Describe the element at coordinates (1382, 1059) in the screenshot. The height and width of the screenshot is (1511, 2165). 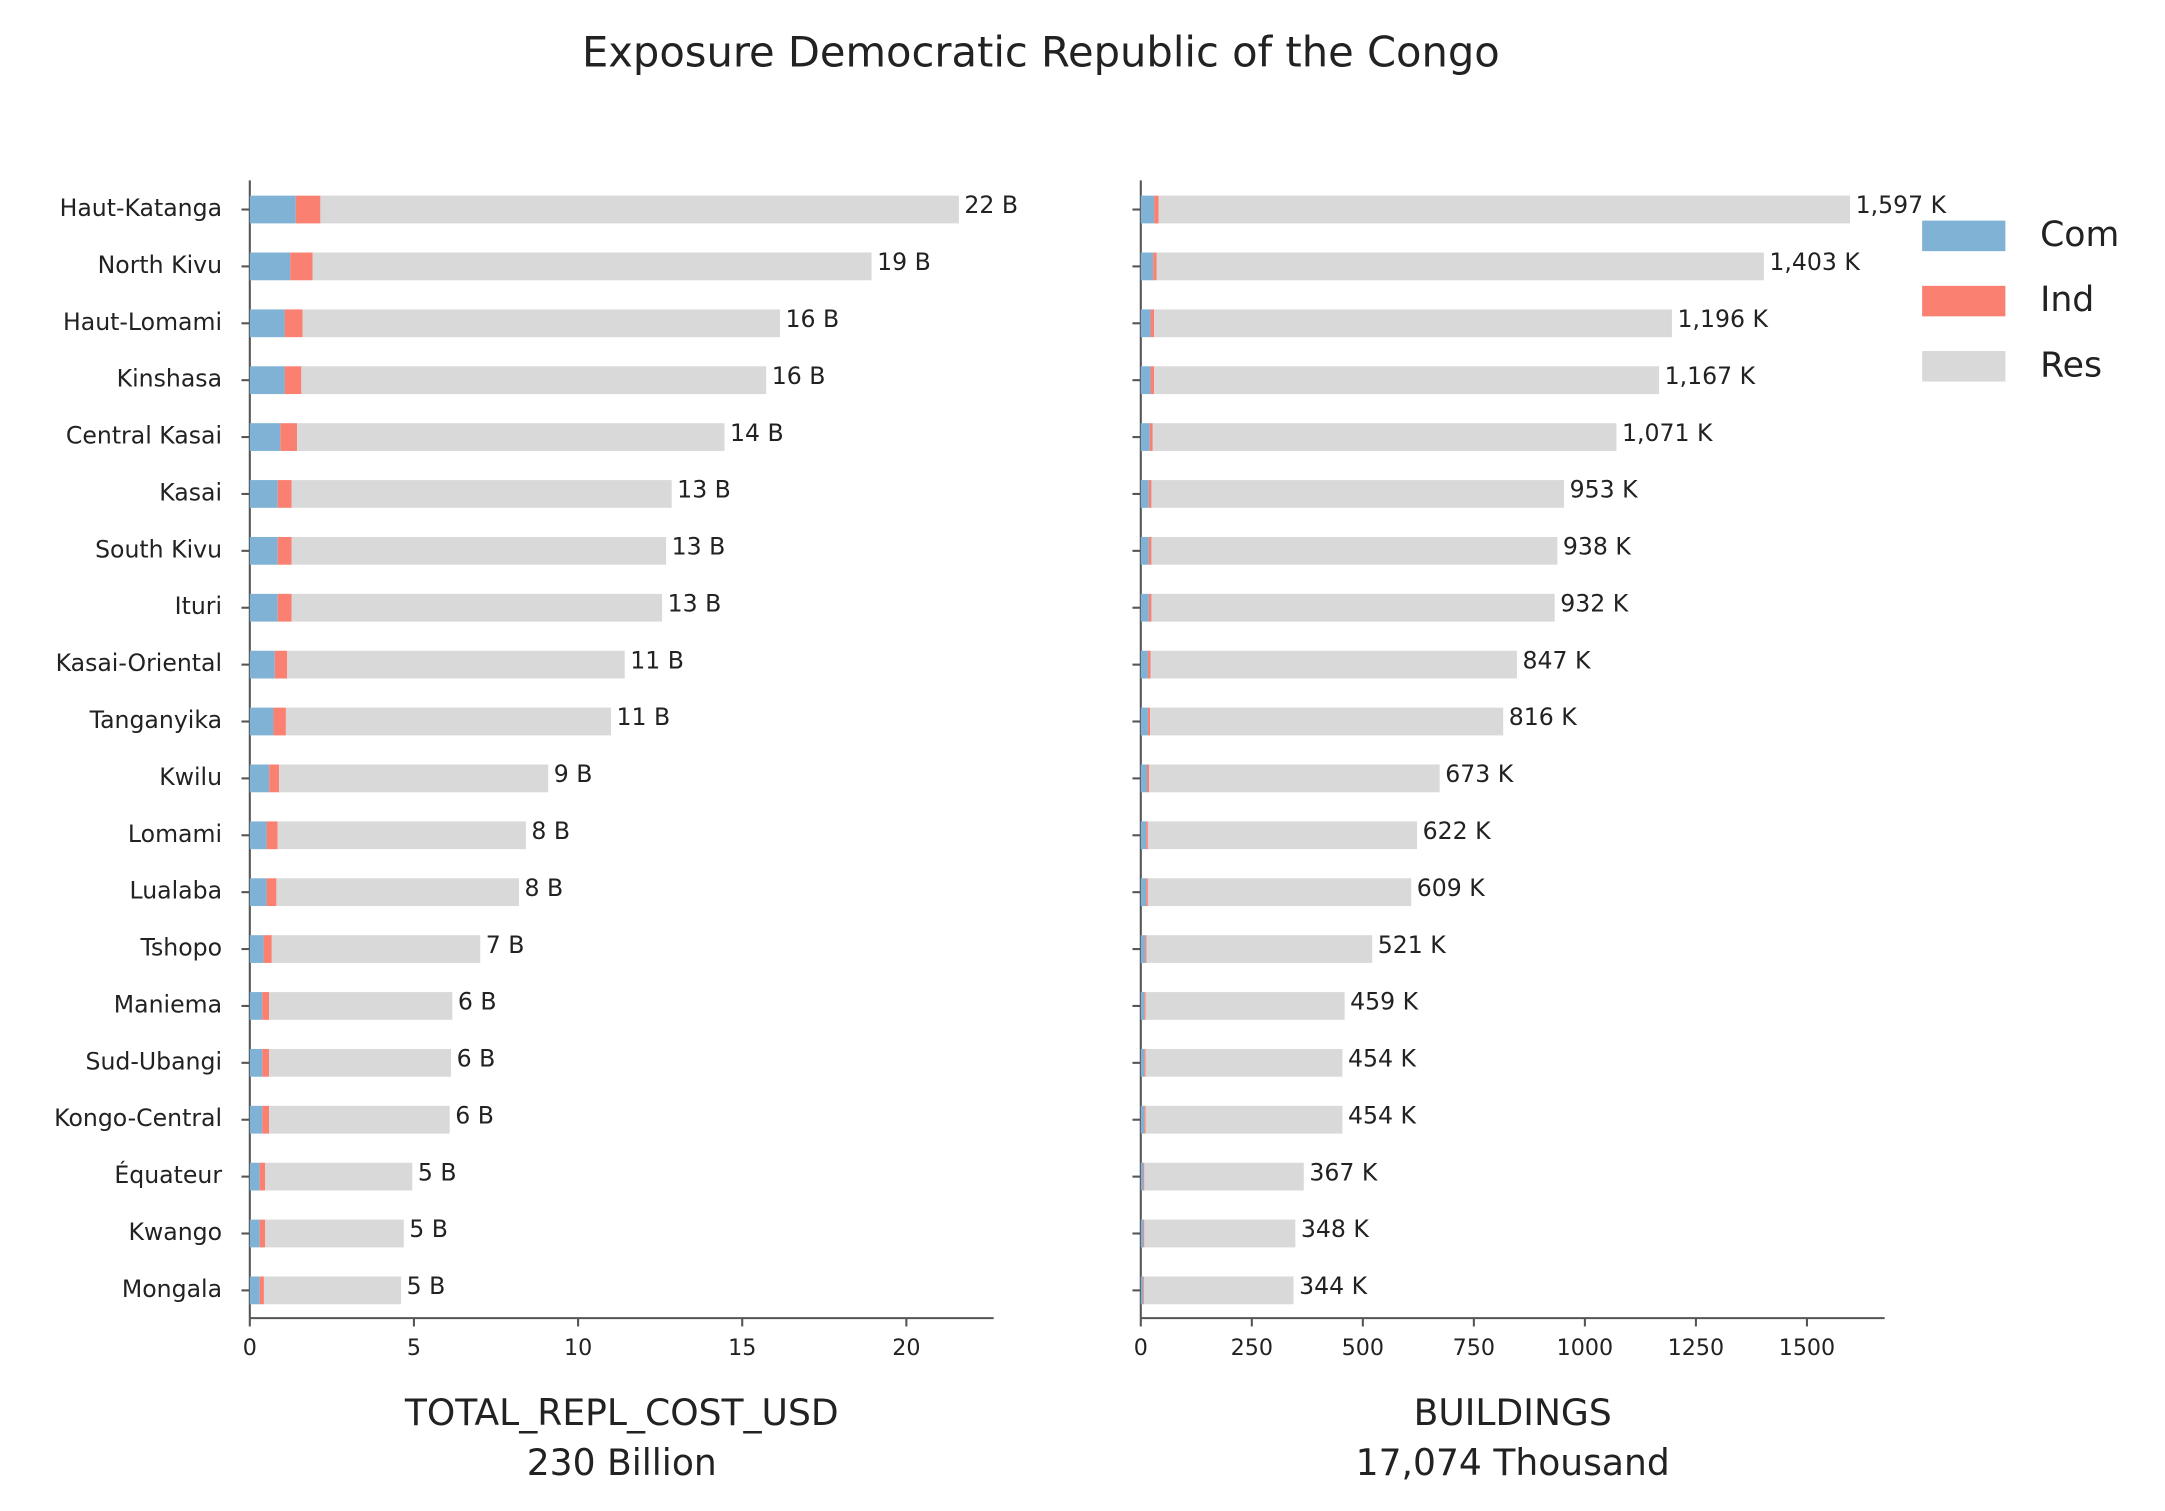
I see `value-label: 454 K` at that location.